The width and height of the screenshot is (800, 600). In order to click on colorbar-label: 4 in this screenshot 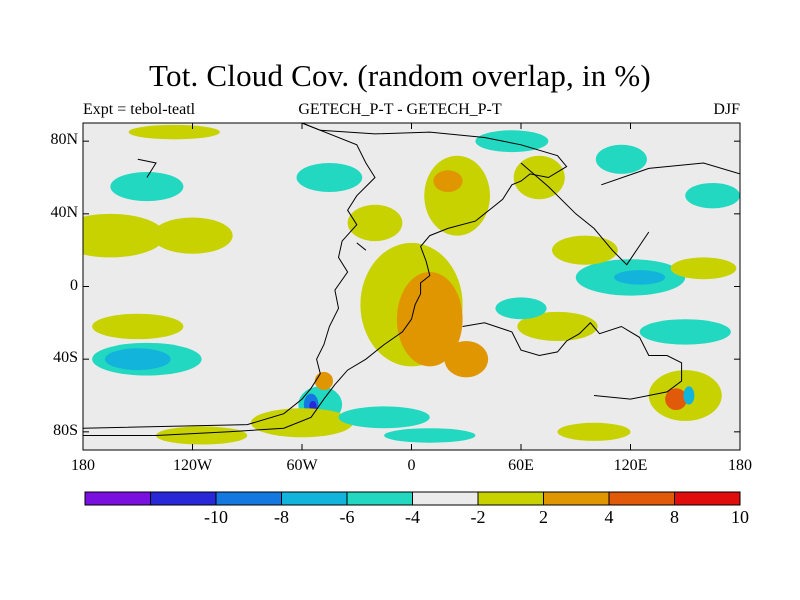, I will do `click(609, 517)`.